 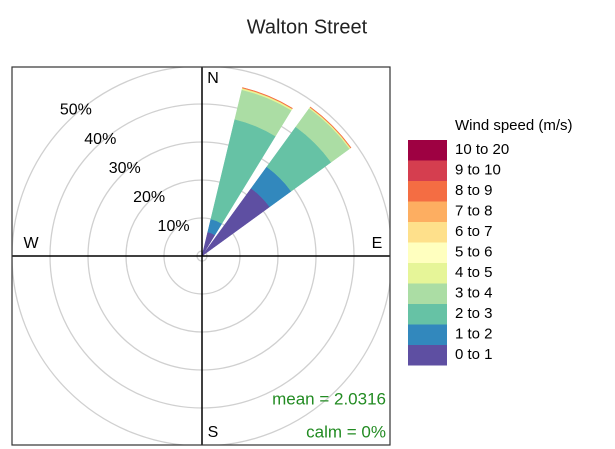 What do you see at coordinates (474, 354) in the screenshot?
I see `legend-label: 0 to 1` at bounding box center [474, 354].